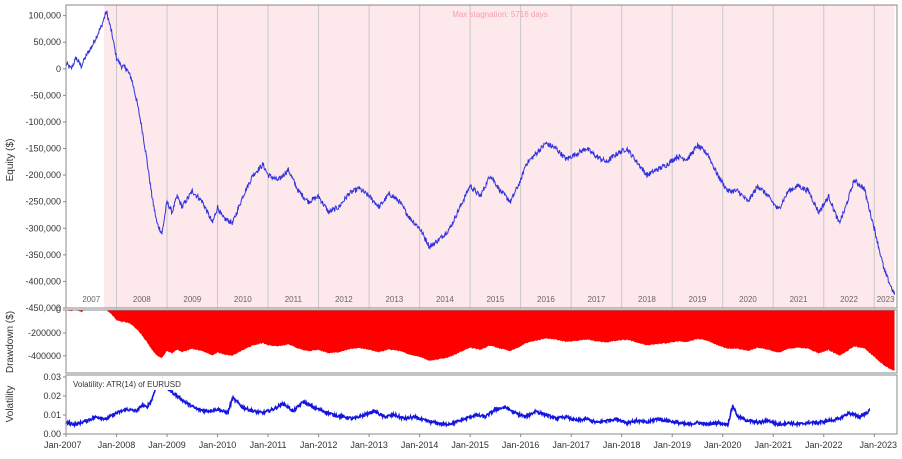 This screenshot has width=902, height=459. What do you see at coordinates (344, 299) in the screenshot?
I see `year-label: 2012` at bounding box center [344, 299].